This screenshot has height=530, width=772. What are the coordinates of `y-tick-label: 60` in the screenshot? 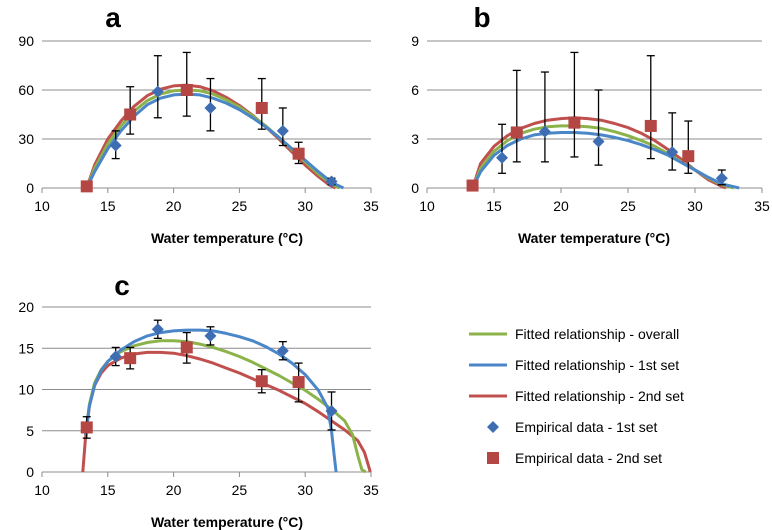 It's located at (26, 90).